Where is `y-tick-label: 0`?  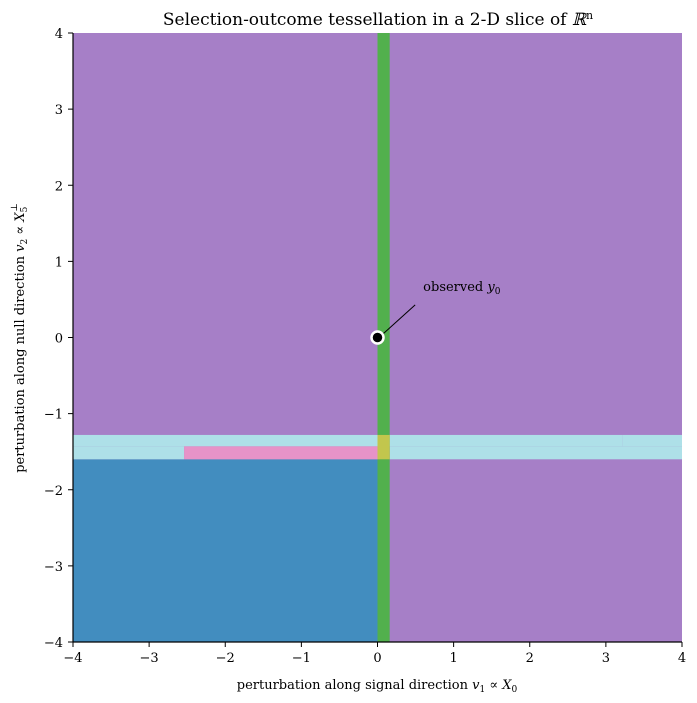
y-tick-label: 0 is located at coordinates (59, 339).